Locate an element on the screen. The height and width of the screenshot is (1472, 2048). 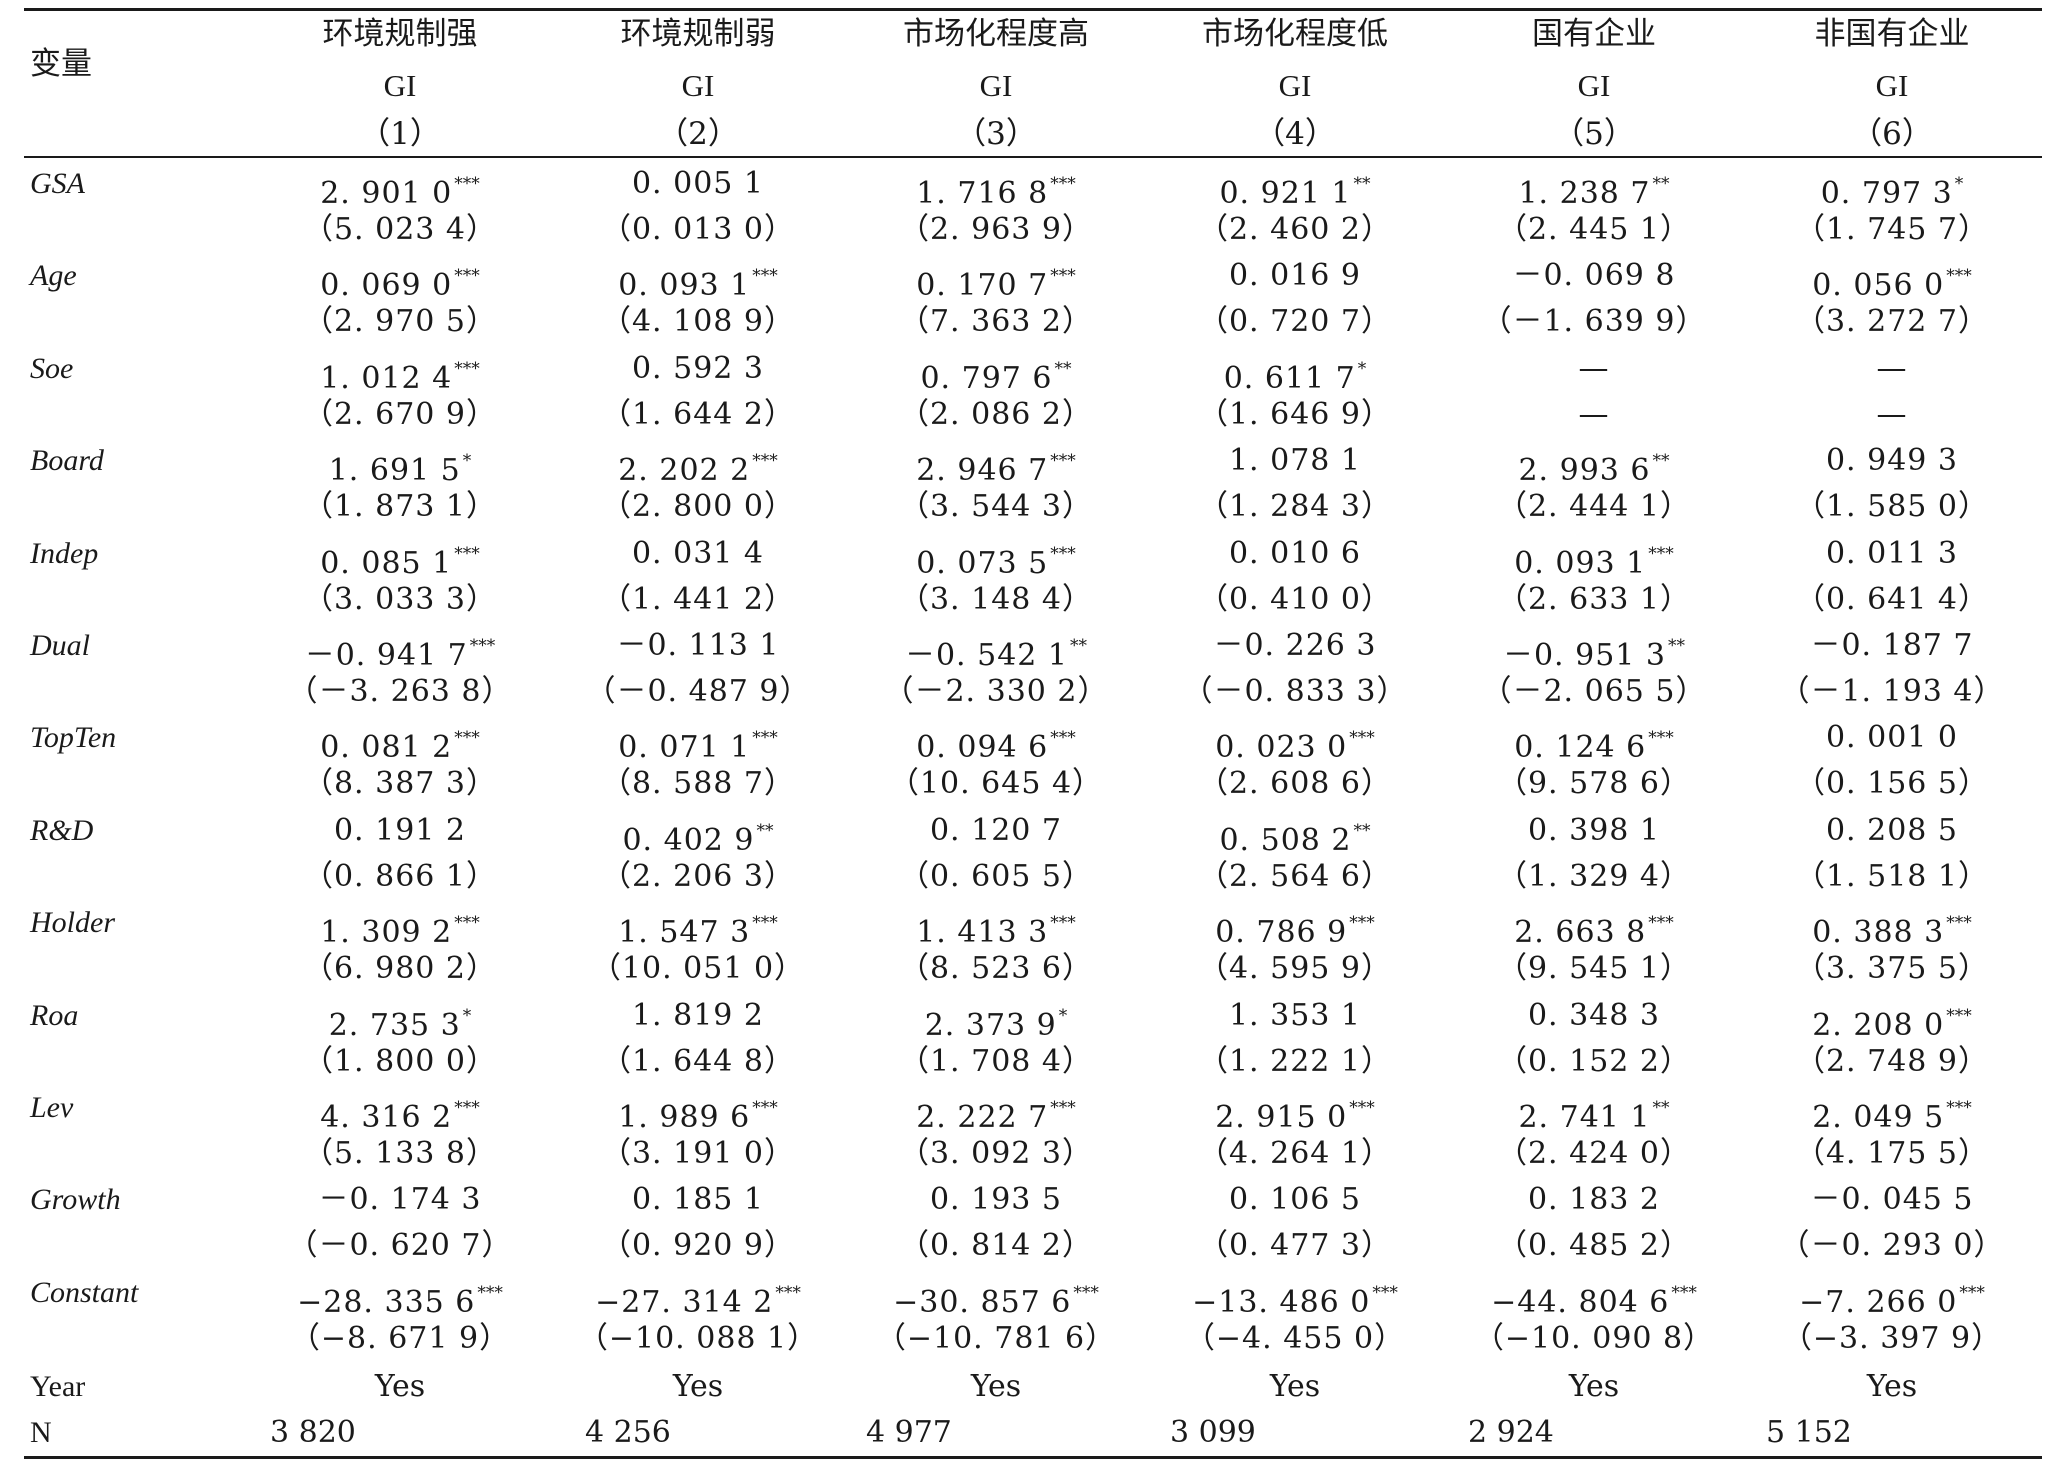
coefficient-value: 0. 348 3 is located at coordinates (1594, 1015).